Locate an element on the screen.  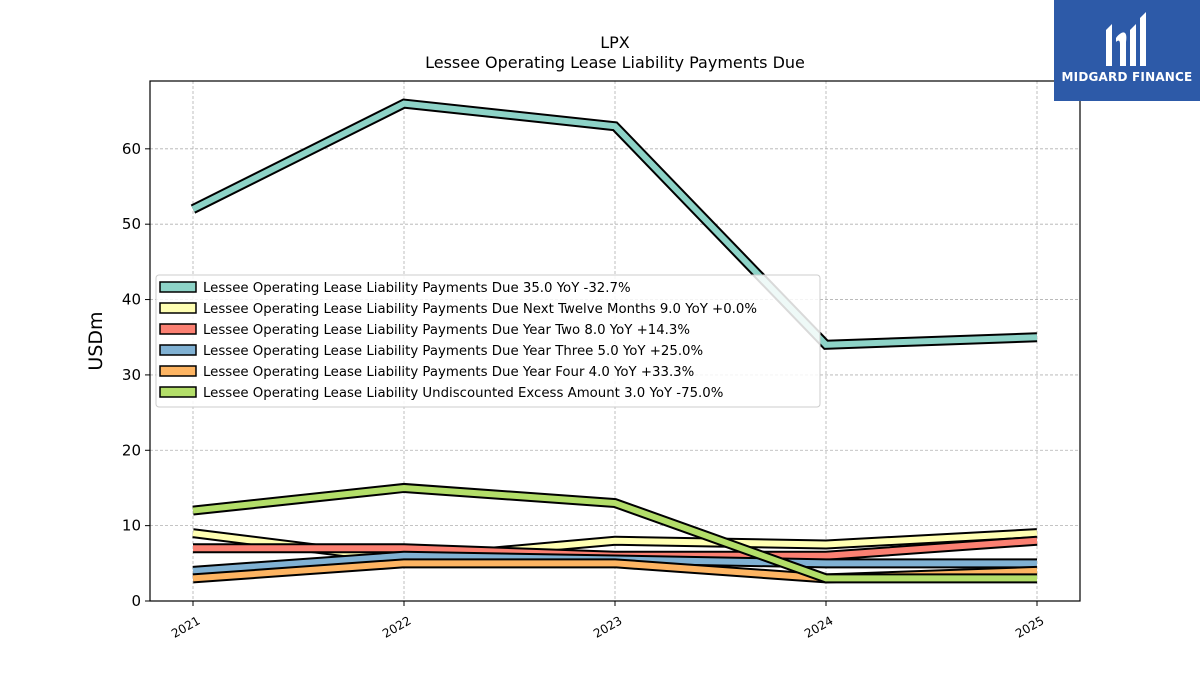
y-tick-label: 10 is located at coordinates (131, 526).